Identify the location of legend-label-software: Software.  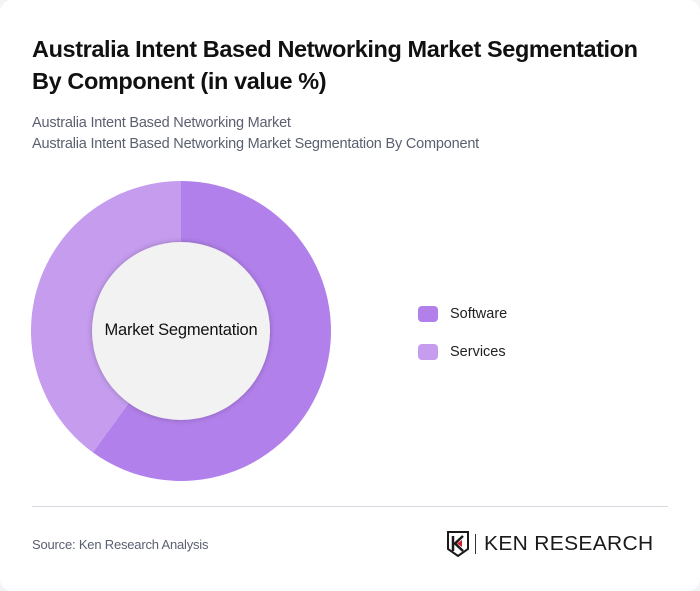
(479, 314).